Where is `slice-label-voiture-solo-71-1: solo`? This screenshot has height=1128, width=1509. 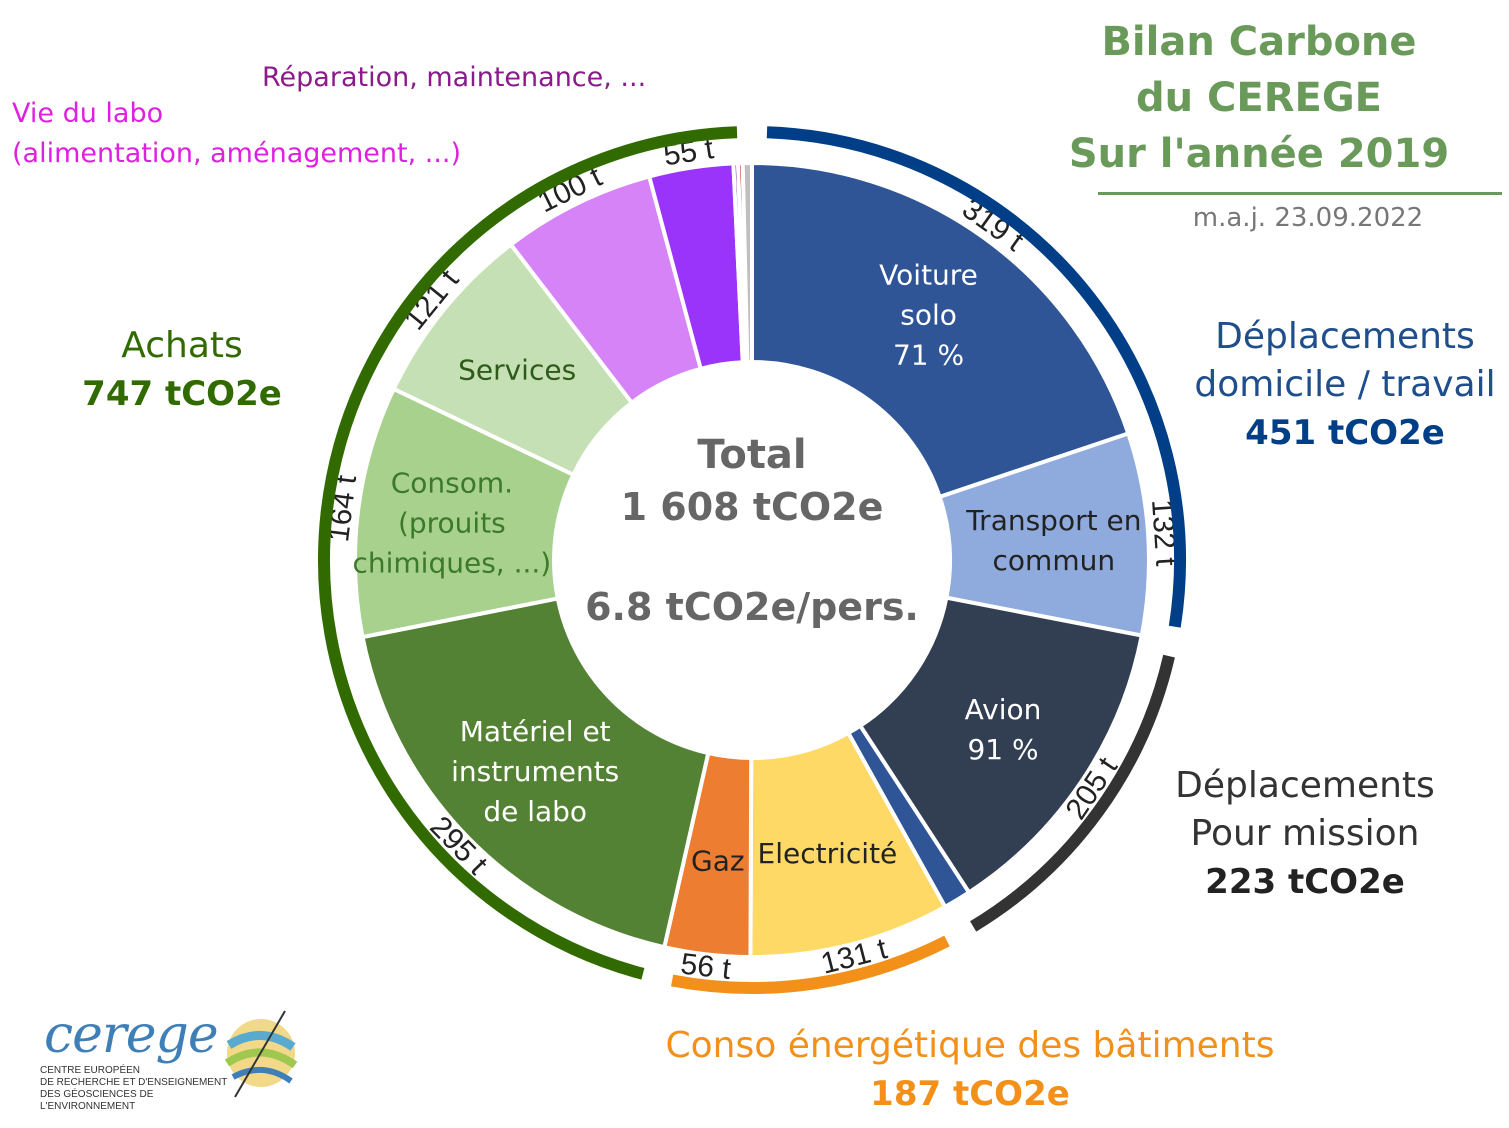
slice-label-voiture-solo-71-1: solo is located at coordinates (928, 314).